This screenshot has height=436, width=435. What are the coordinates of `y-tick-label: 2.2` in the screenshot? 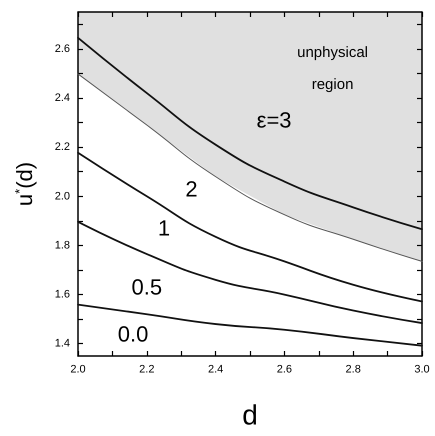 It's located at (62, 147).